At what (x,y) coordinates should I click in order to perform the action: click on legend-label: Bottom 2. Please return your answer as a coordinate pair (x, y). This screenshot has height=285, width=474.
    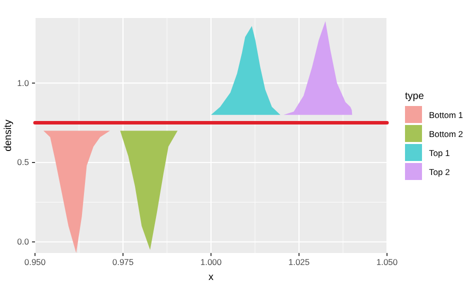
    Looking at the image, I should click on (446, 134).